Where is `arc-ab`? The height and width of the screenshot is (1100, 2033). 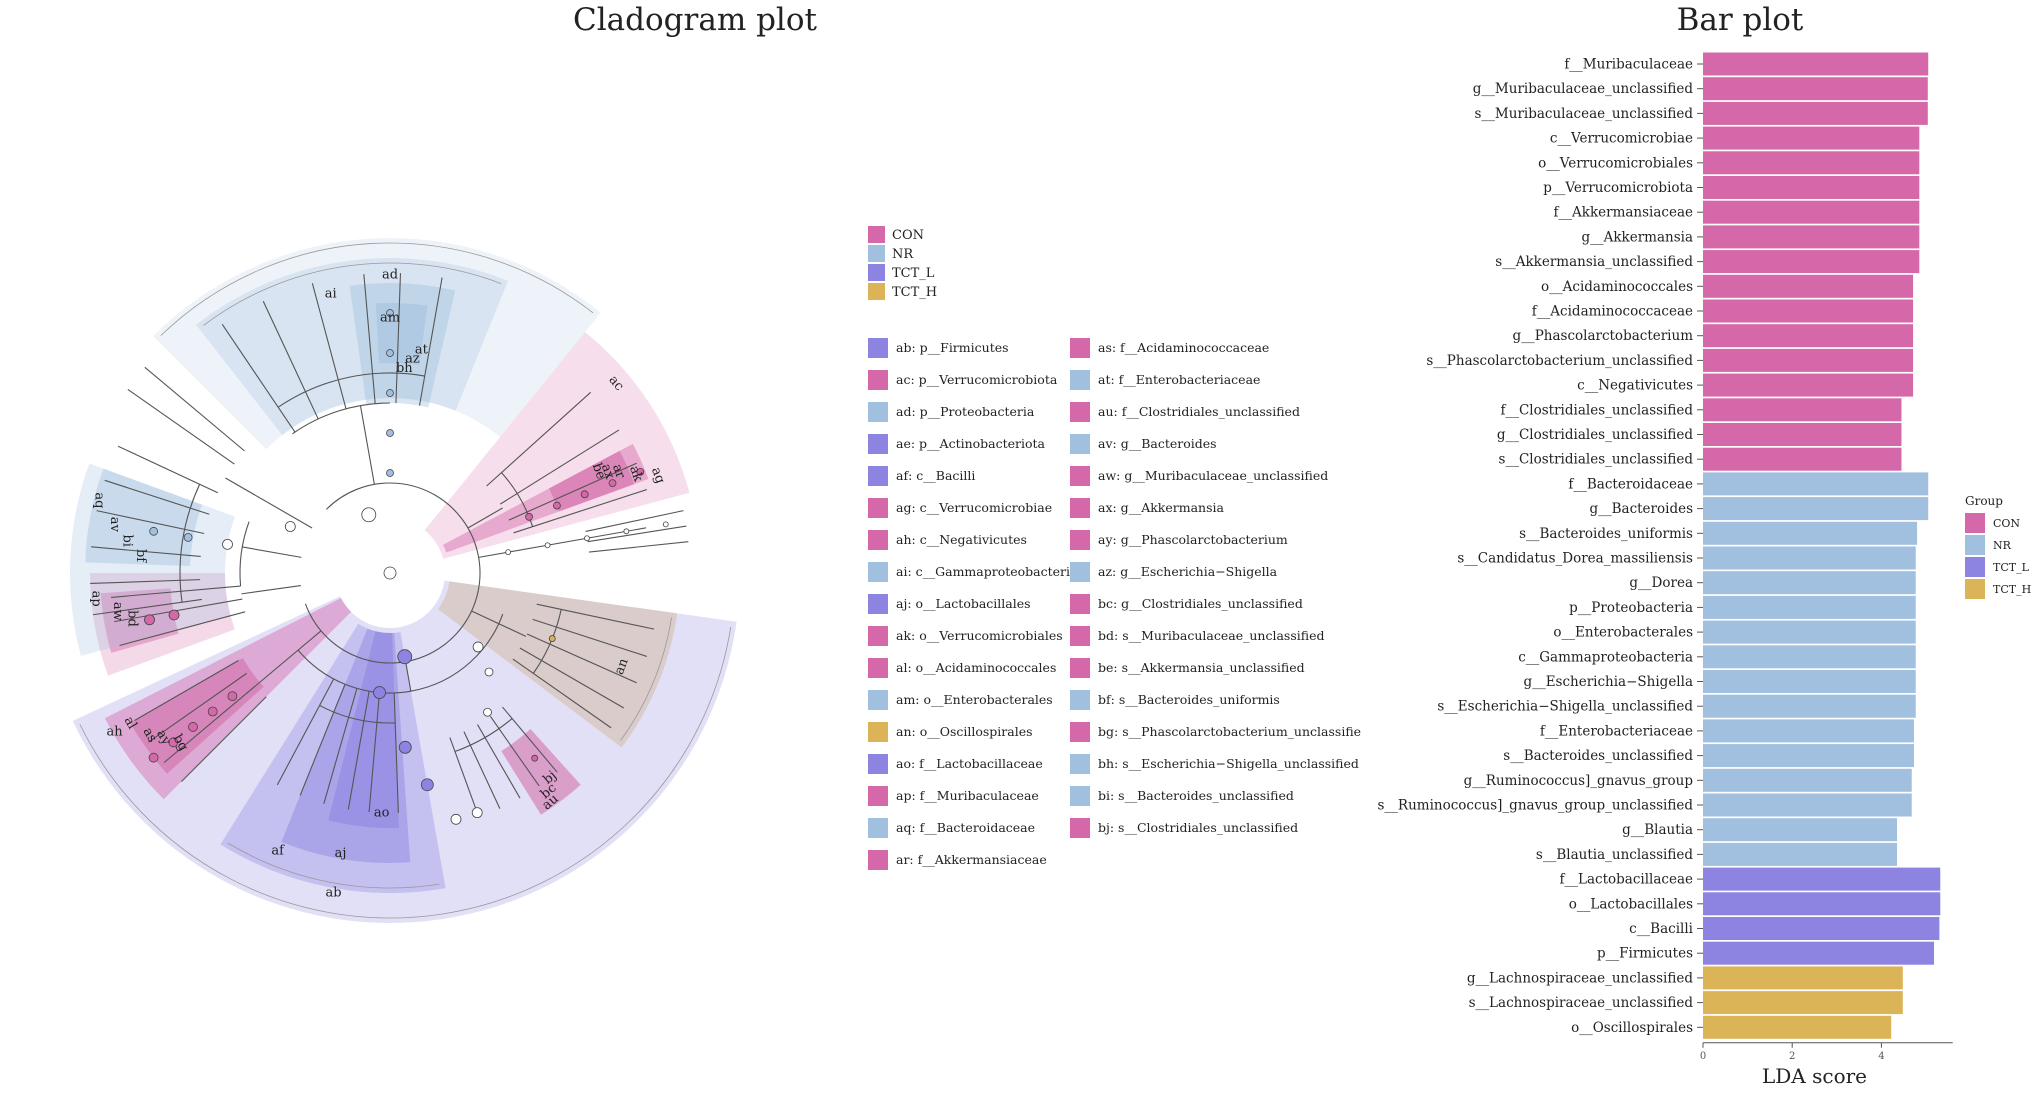
arc-ab is located at coordinates (405, 772).